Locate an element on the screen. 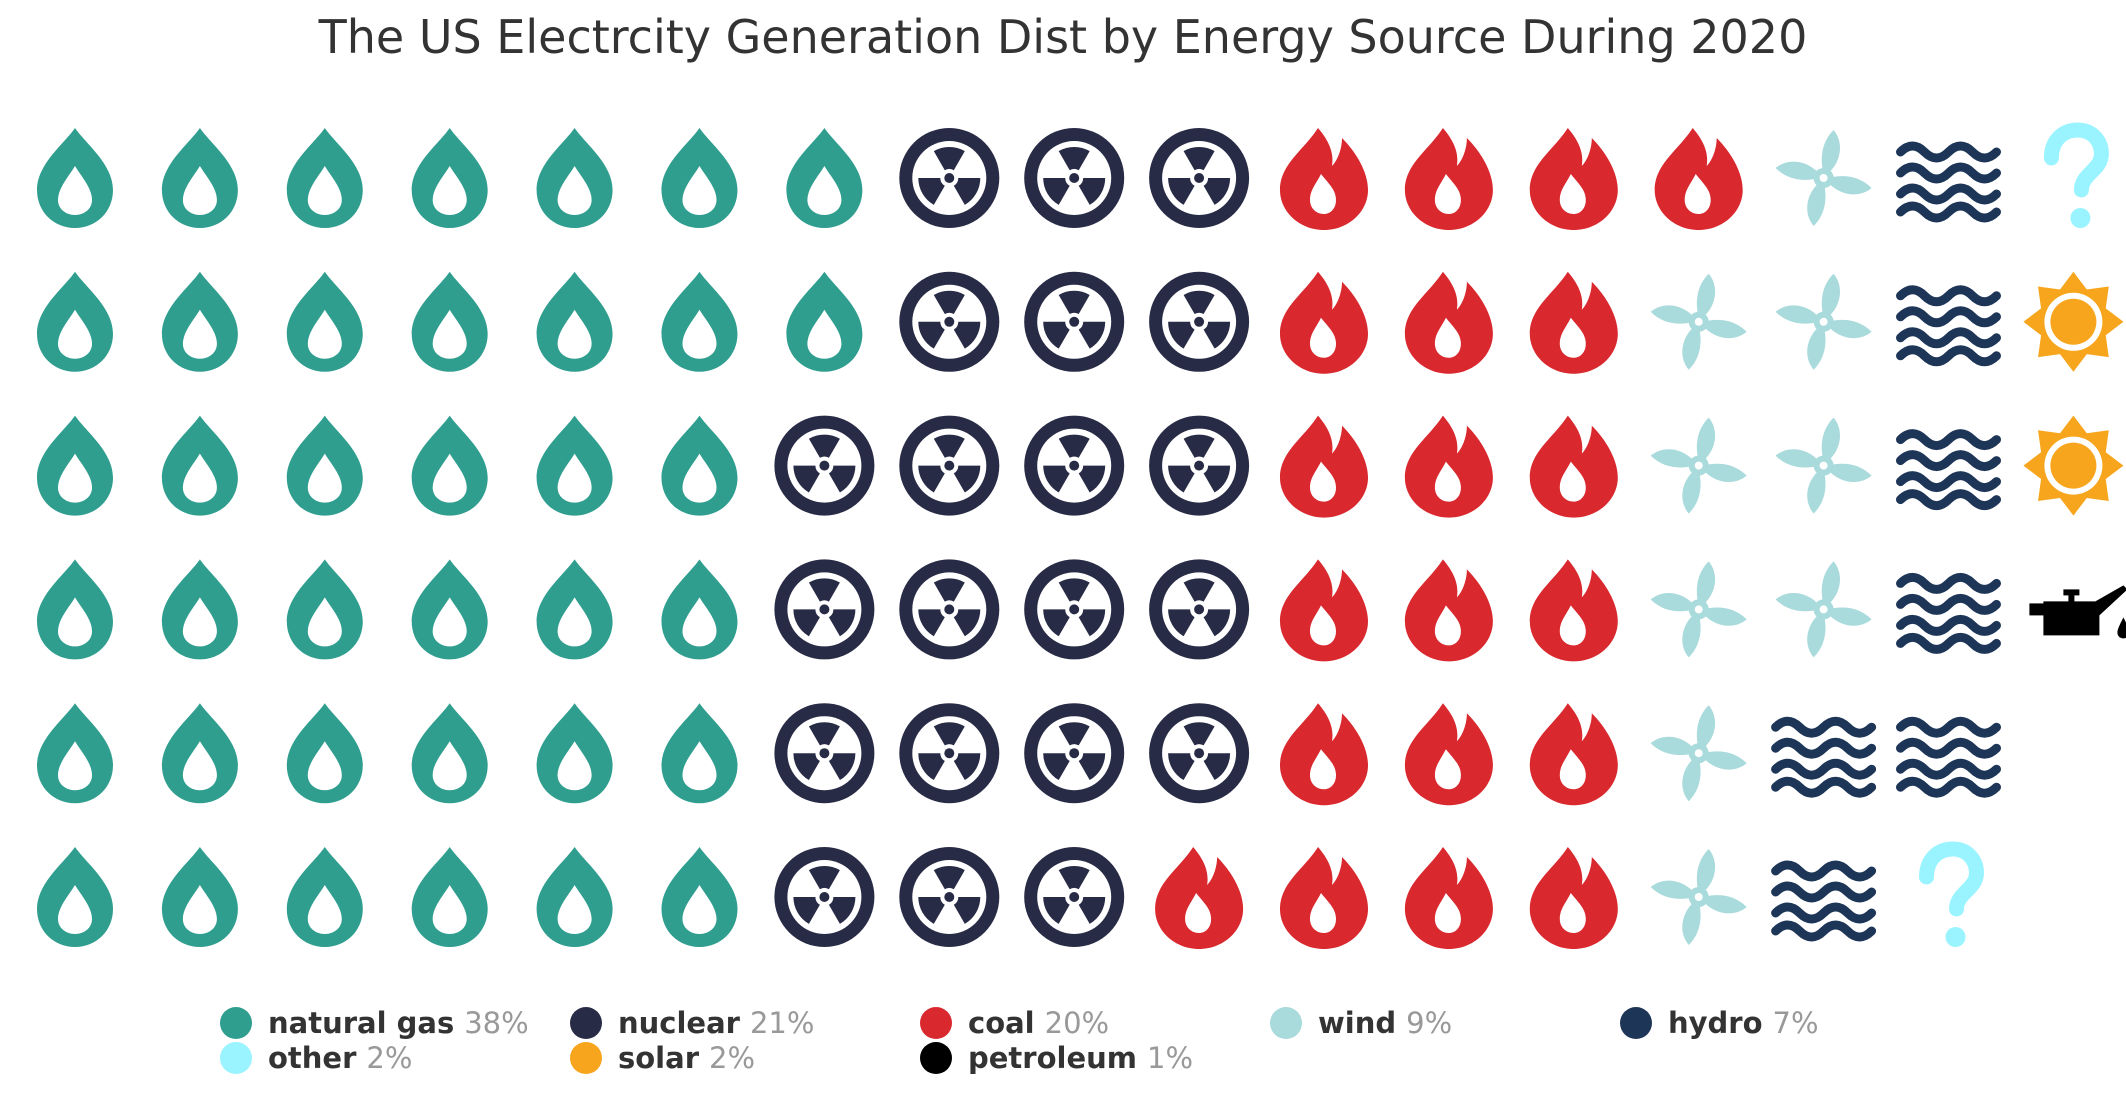 The height and width of the screenshot is (1118, 2126). legend-label-wind: wind is located at coordinates (1357, 1023).